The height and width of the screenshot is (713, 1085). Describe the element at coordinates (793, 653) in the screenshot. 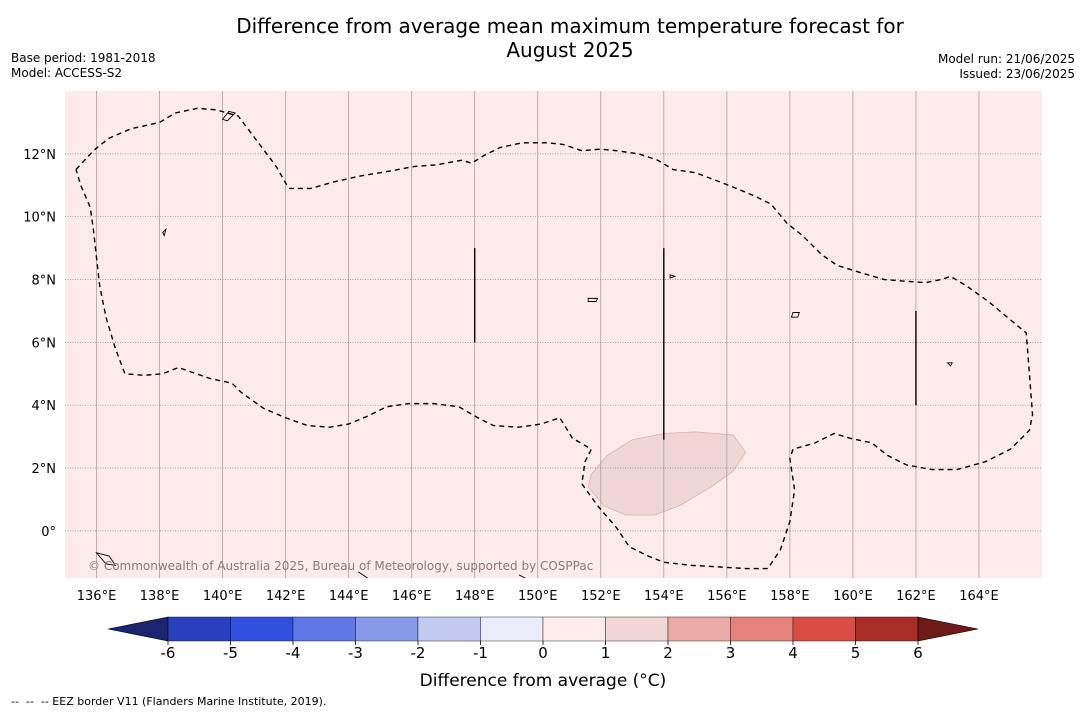

I see `colorbar-tick-label: 4` at that location.